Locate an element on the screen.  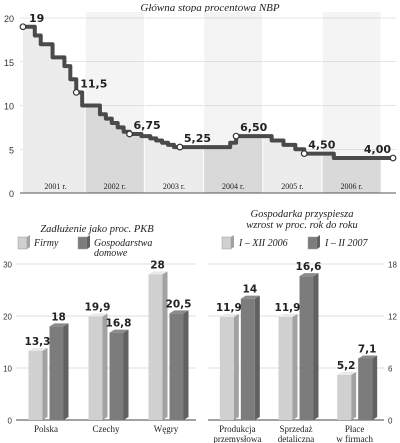
growth-y-tick-label: 12 is located at coordinates (392, 317).